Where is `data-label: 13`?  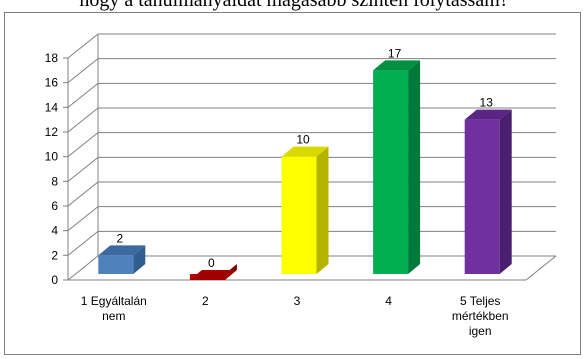
data-label: 13 is located at coordinates (487, 103).